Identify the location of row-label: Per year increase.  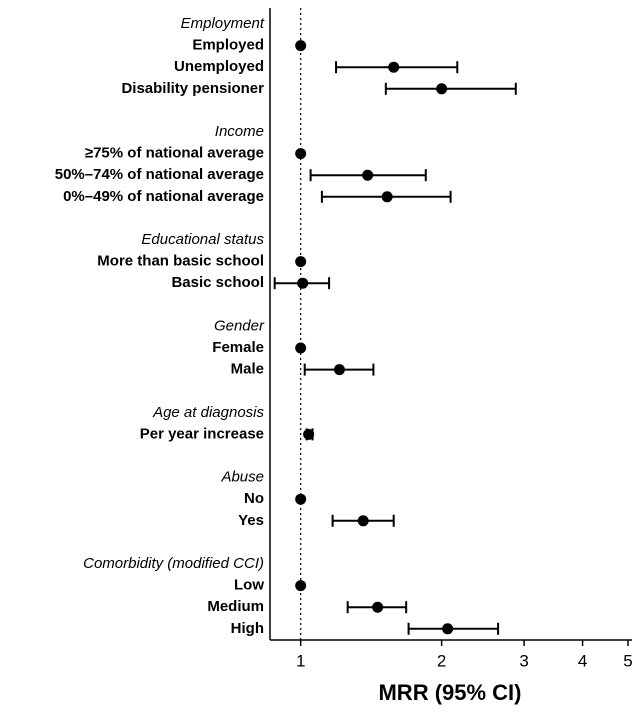
(202, 433).